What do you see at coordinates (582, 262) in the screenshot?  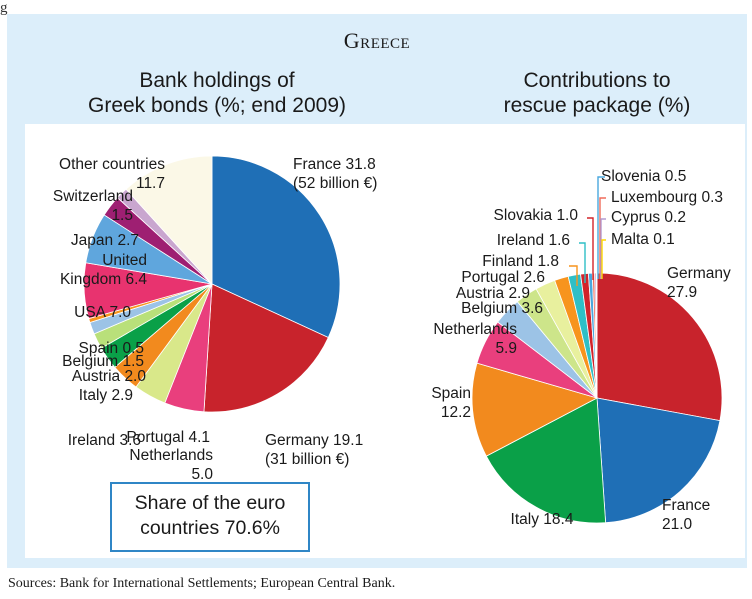 I see `pie2-leader-ireland` at bounding box center [582, 262].